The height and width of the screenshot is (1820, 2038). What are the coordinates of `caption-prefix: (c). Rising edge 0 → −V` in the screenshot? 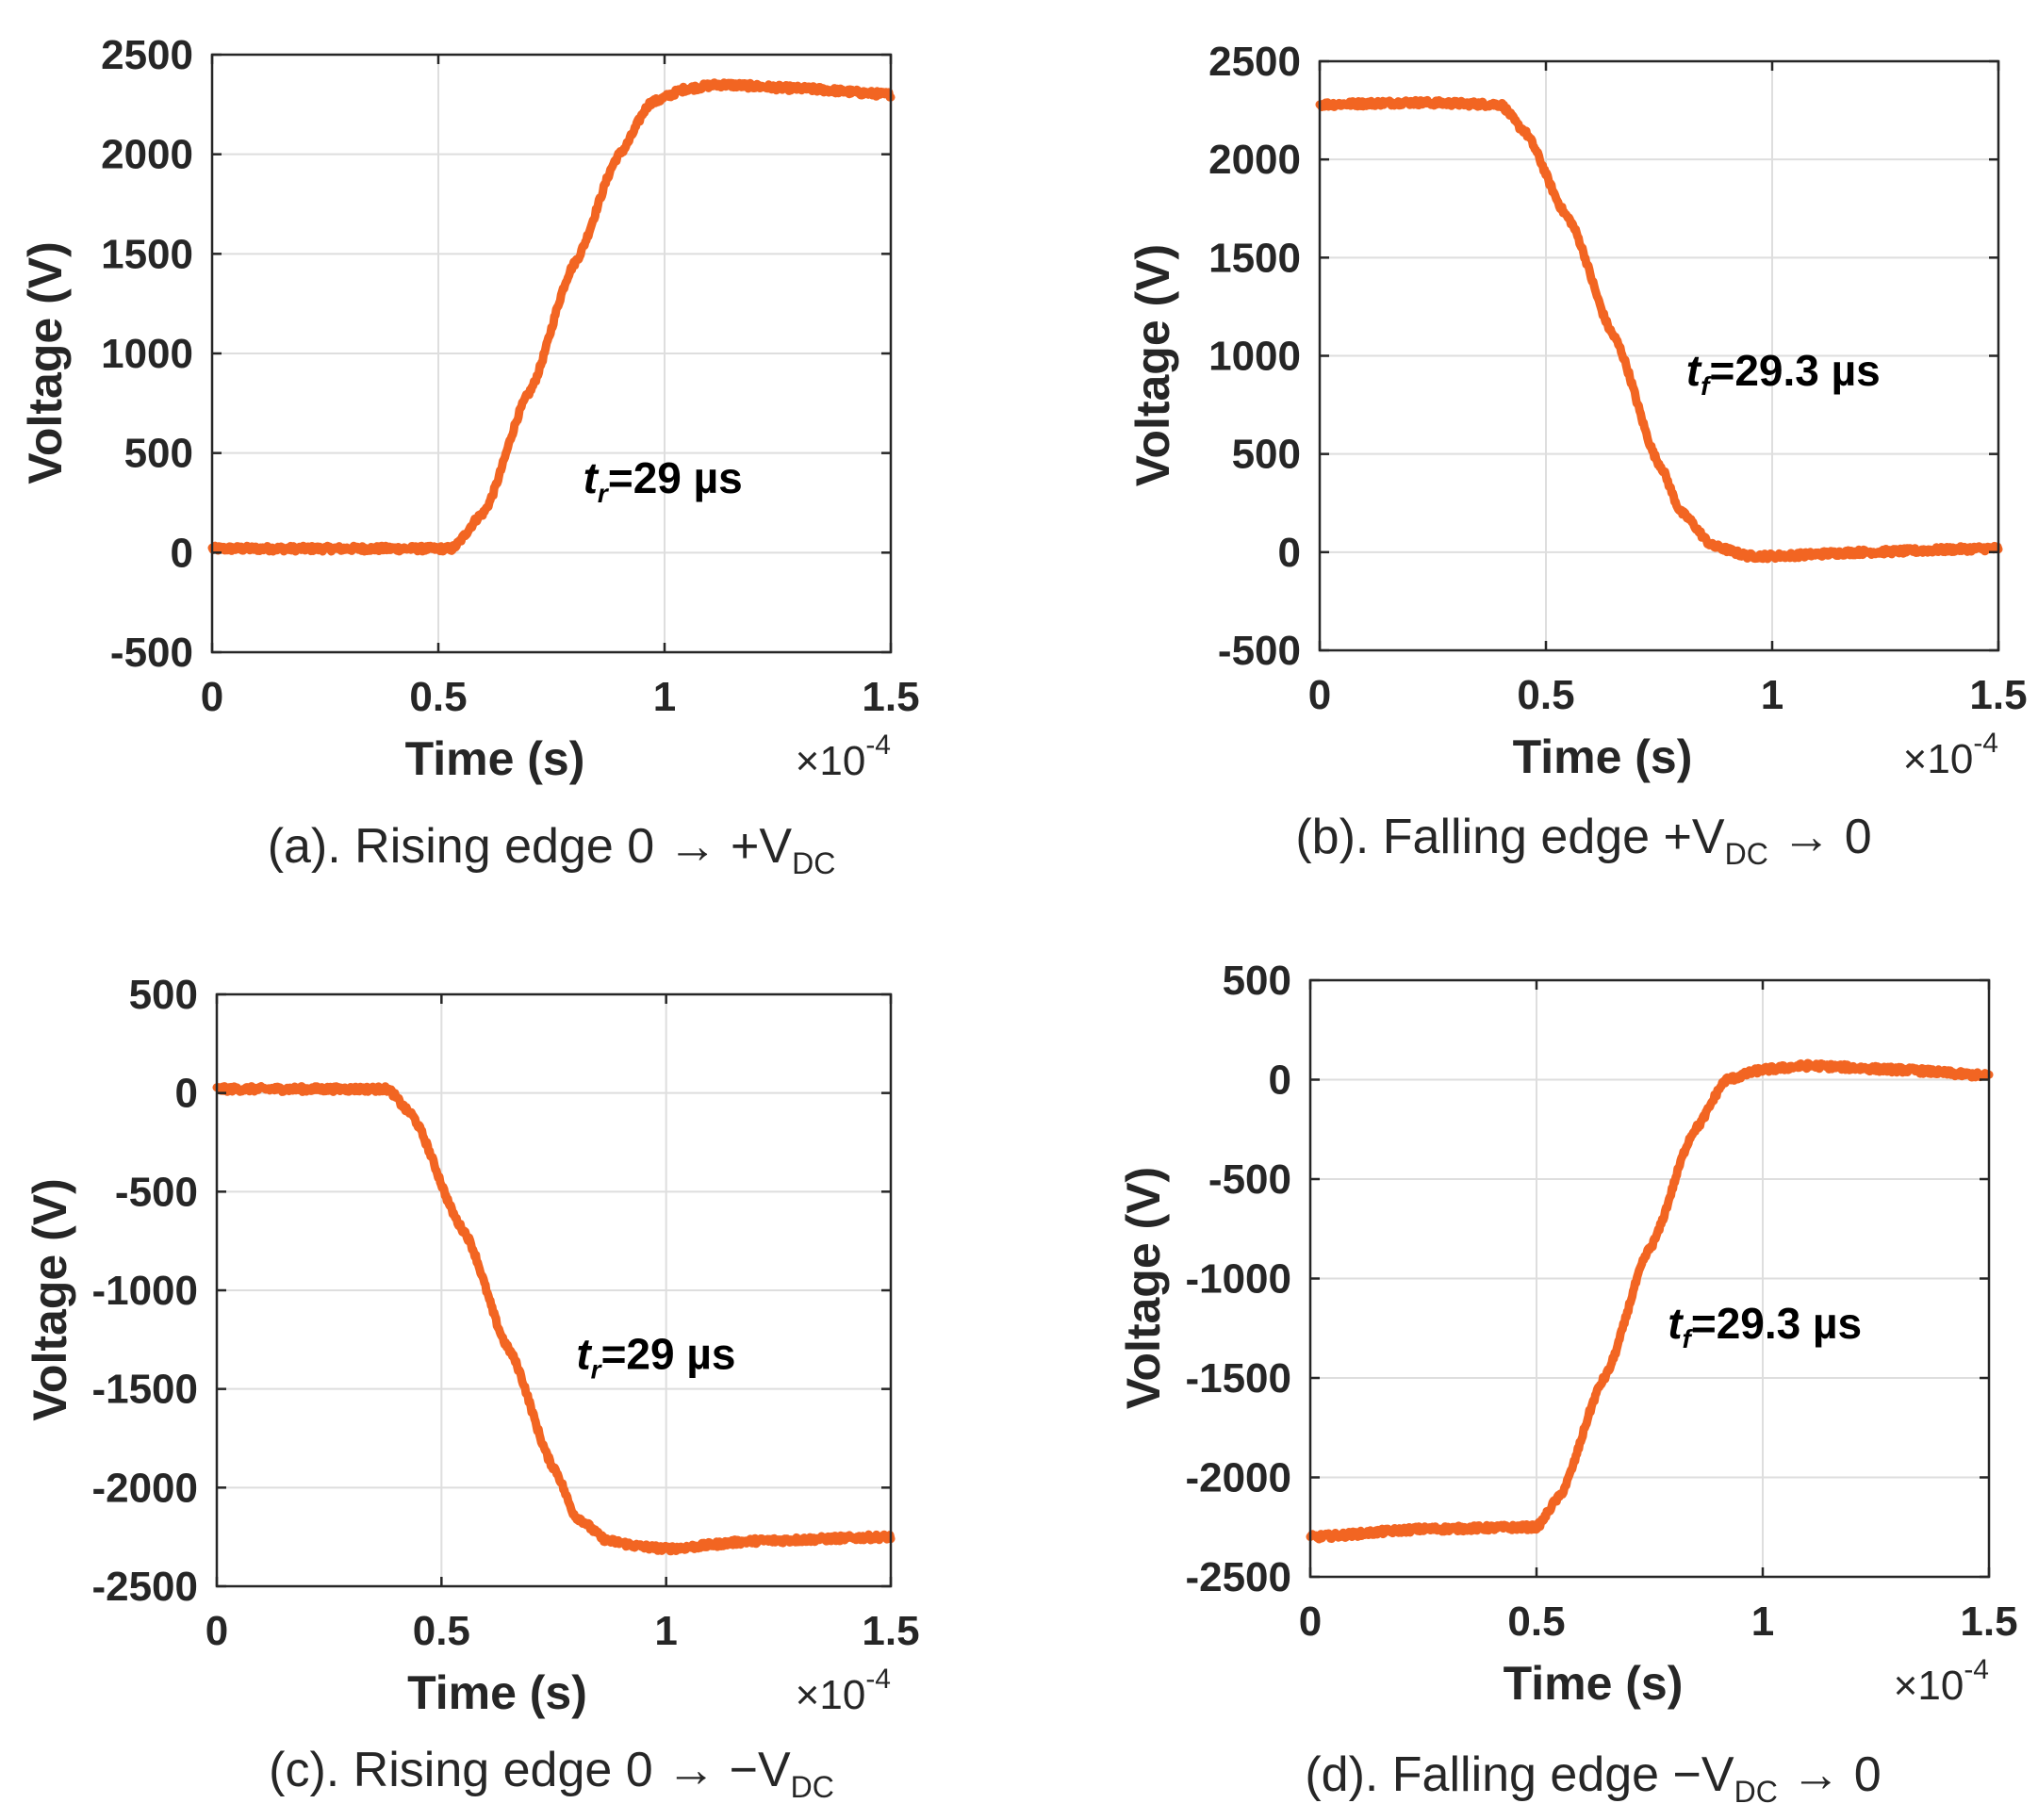 It's located at (530, 1770).